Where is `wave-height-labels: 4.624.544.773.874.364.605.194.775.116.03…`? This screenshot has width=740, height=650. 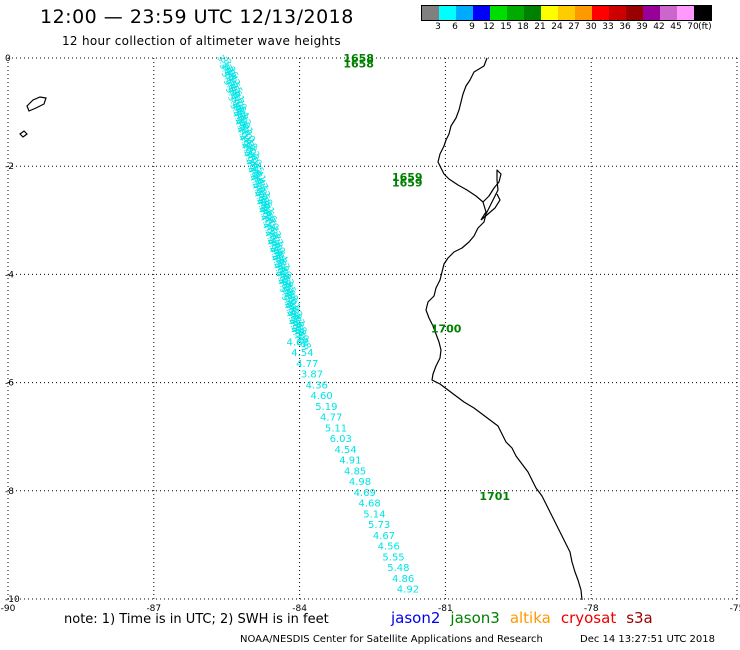 wave-height-labels: 4.624.544.773.874.364.605.194.775.116.03… is located at coordinates (352, 466).